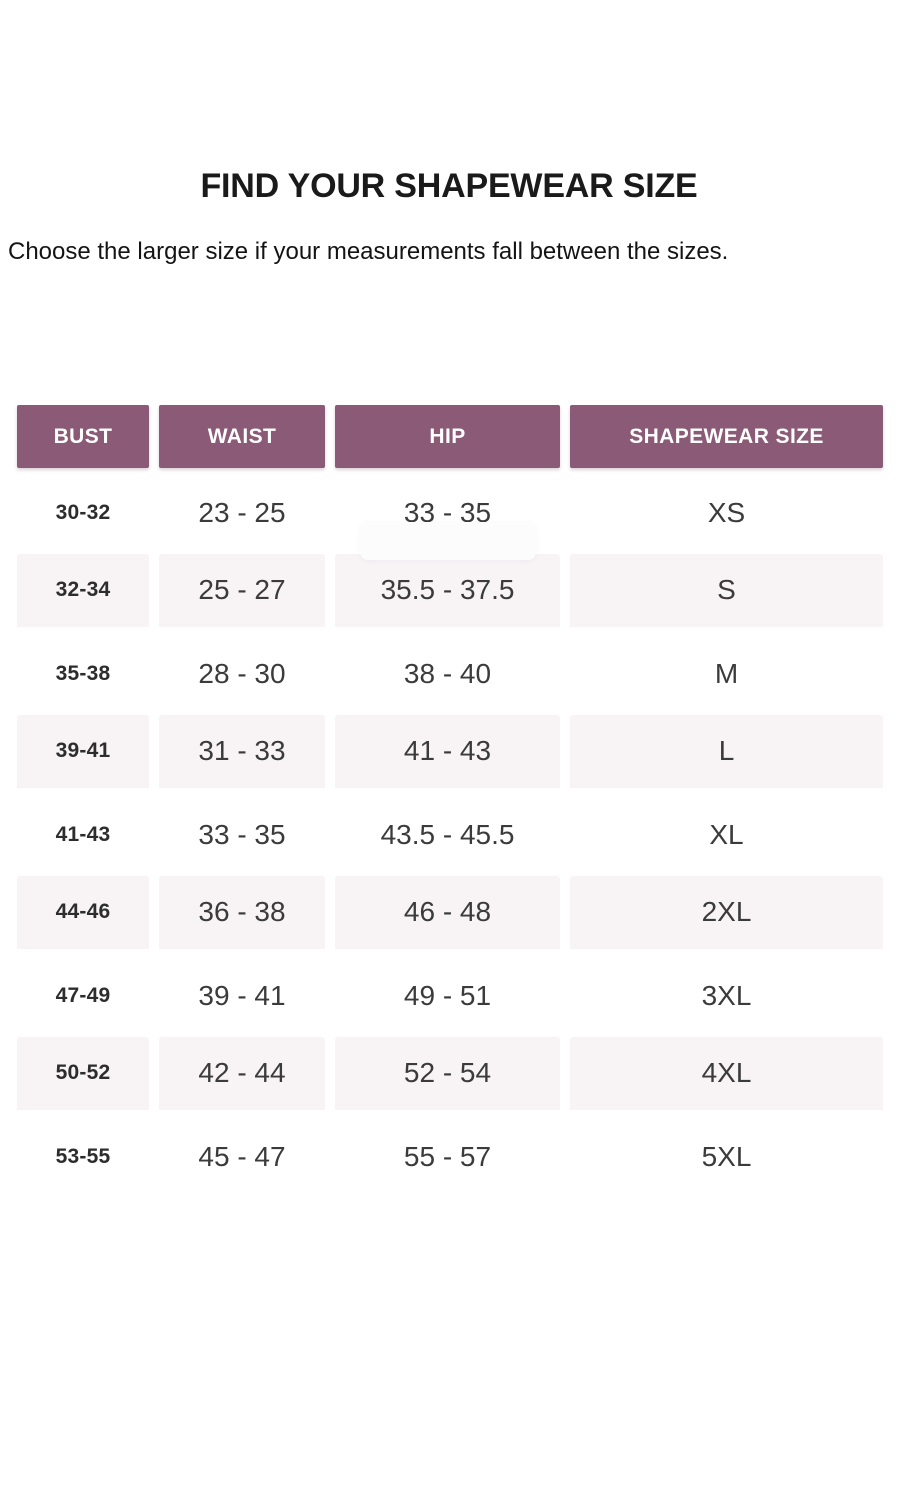 The height and width of the screenshot is (1496, 898). I want to click on bust-value: 47-49, so click(83, 996).